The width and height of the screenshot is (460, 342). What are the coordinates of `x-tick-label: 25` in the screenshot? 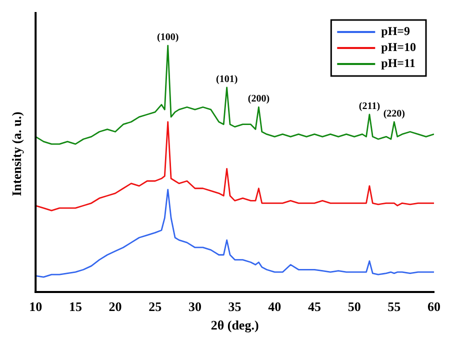 It's located at (155, 306).